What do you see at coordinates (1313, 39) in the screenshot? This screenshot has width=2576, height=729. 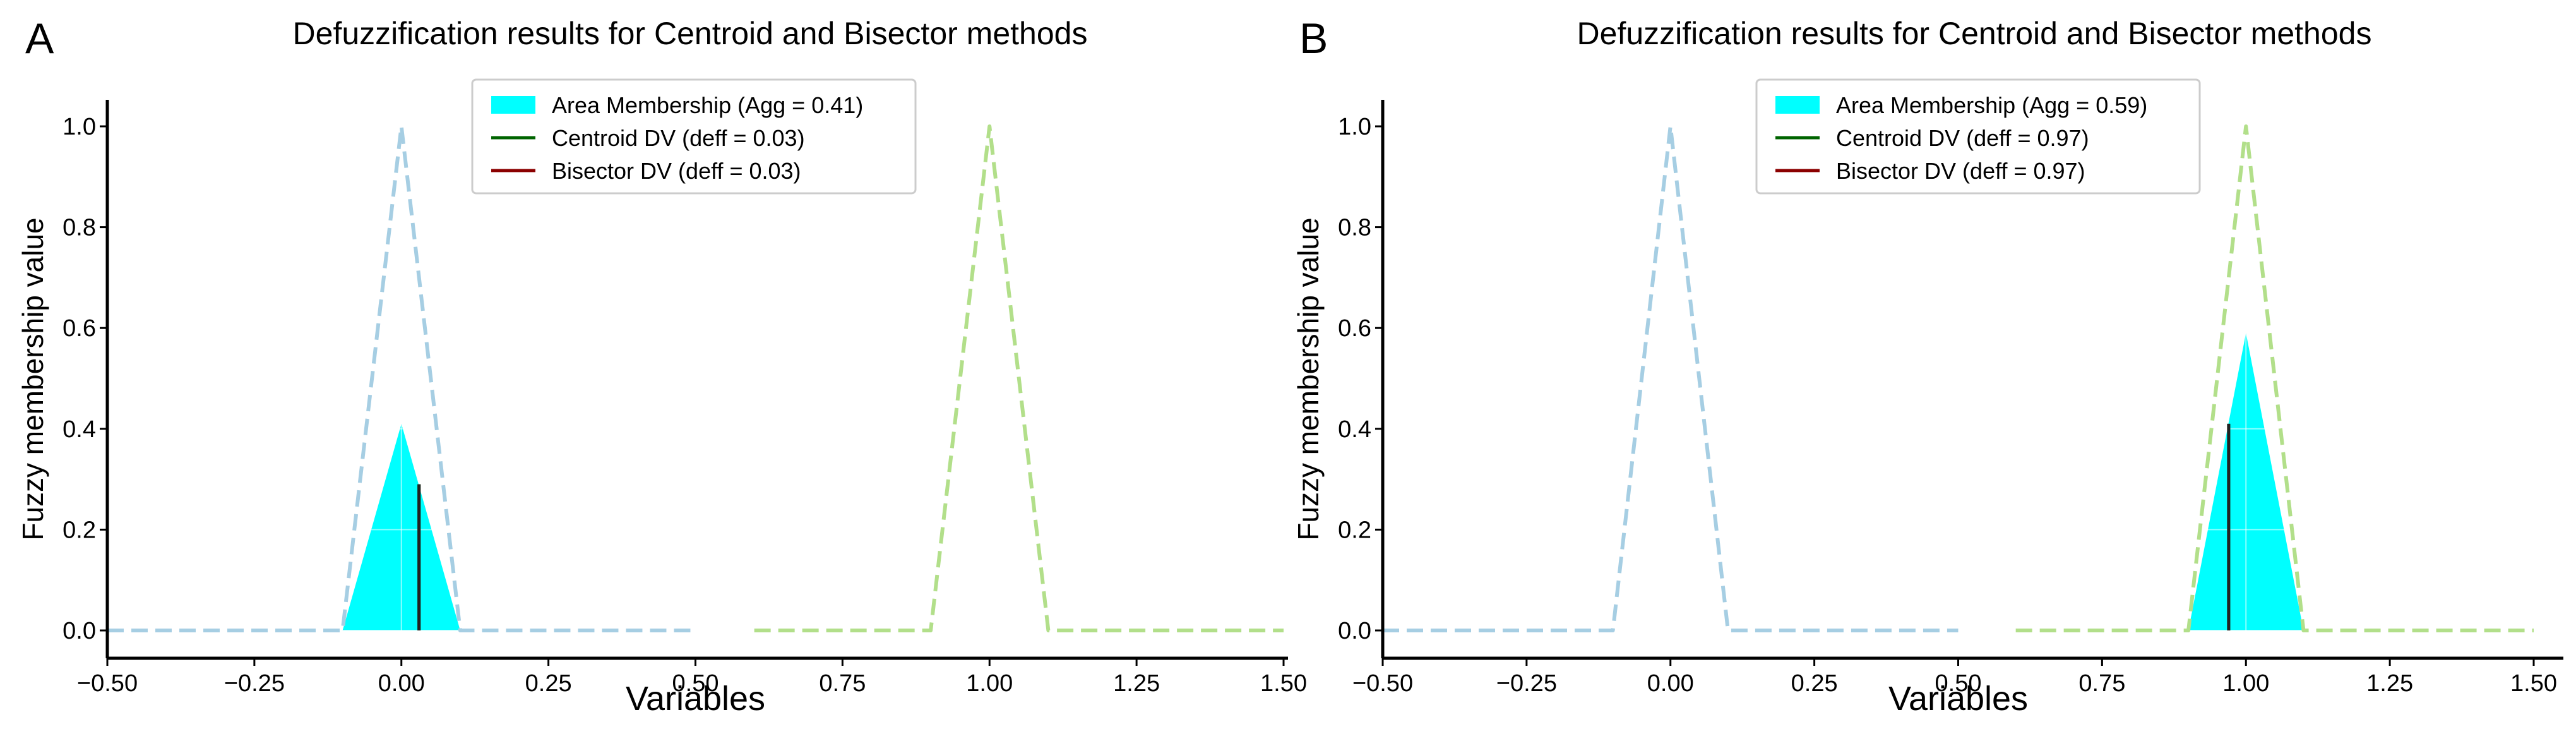 I see `panel-letter: B` at bounding box center [1313, 39].